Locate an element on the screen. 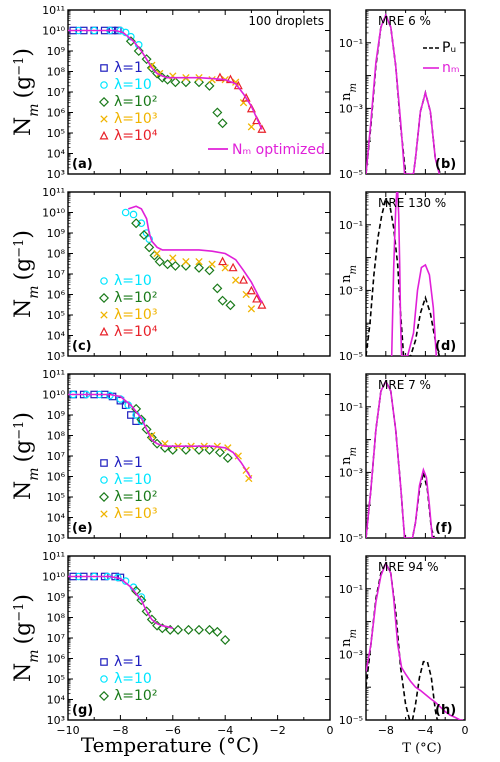 This screenshot has width=500, height=762. legend-marker-lam10000 is located at coordinates (104, 135).